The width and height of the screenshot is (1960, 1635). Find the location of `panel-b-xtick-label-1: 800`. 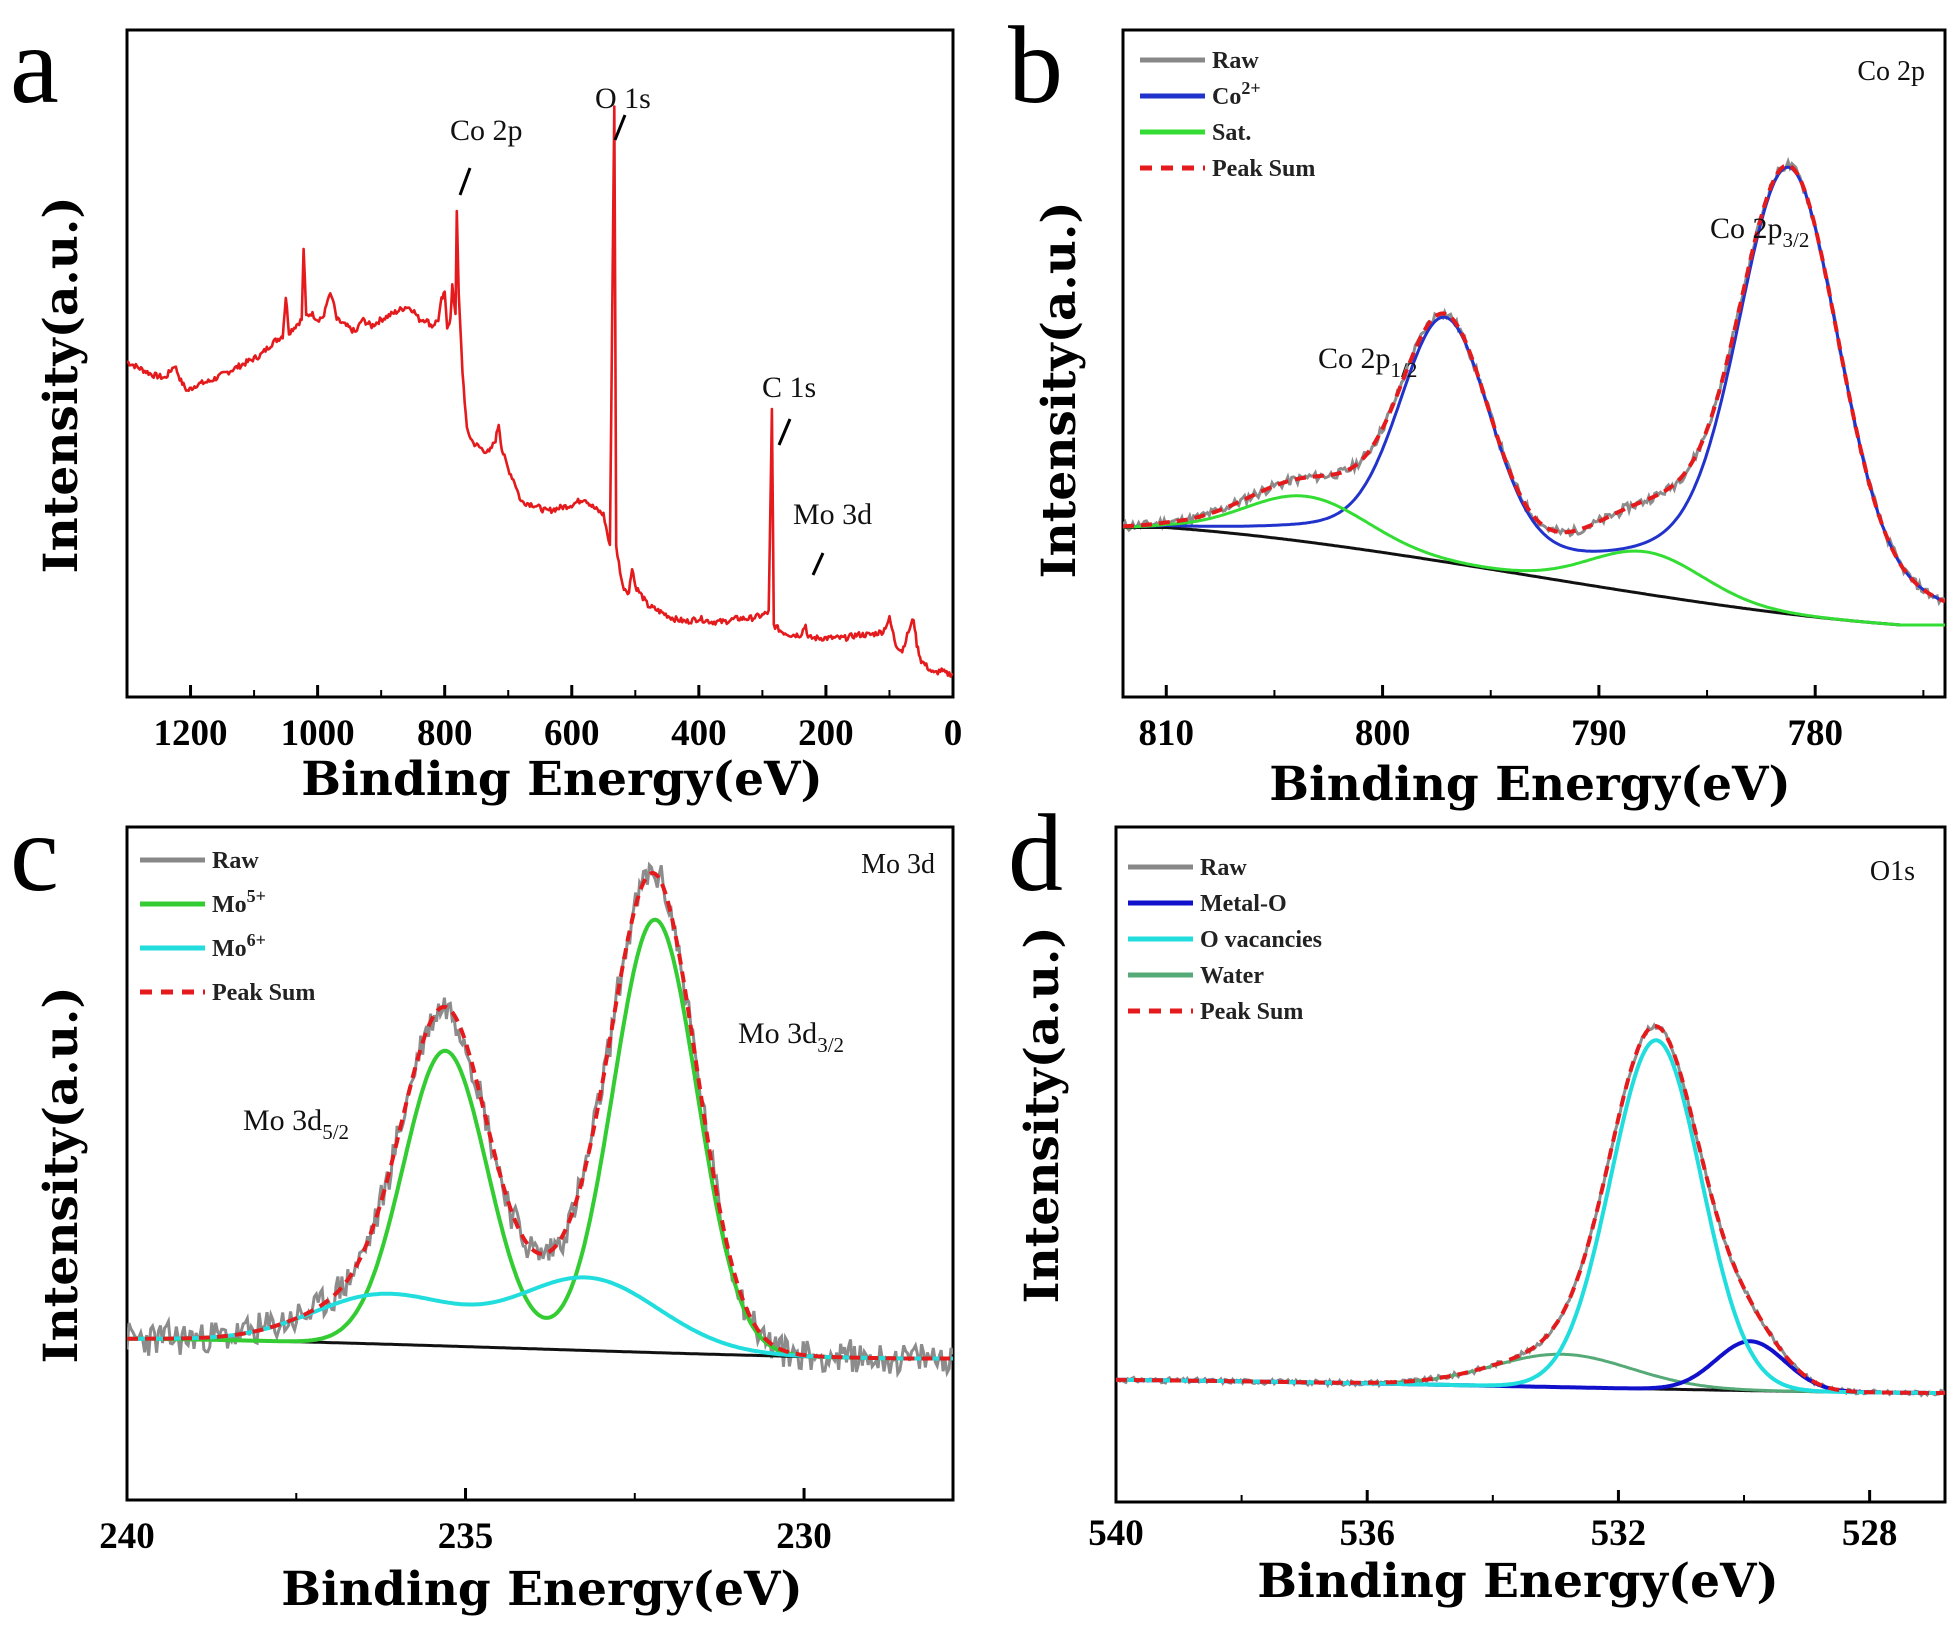

panel-b-xtick-label-1: 800 is located at coordinates (1383, 733).